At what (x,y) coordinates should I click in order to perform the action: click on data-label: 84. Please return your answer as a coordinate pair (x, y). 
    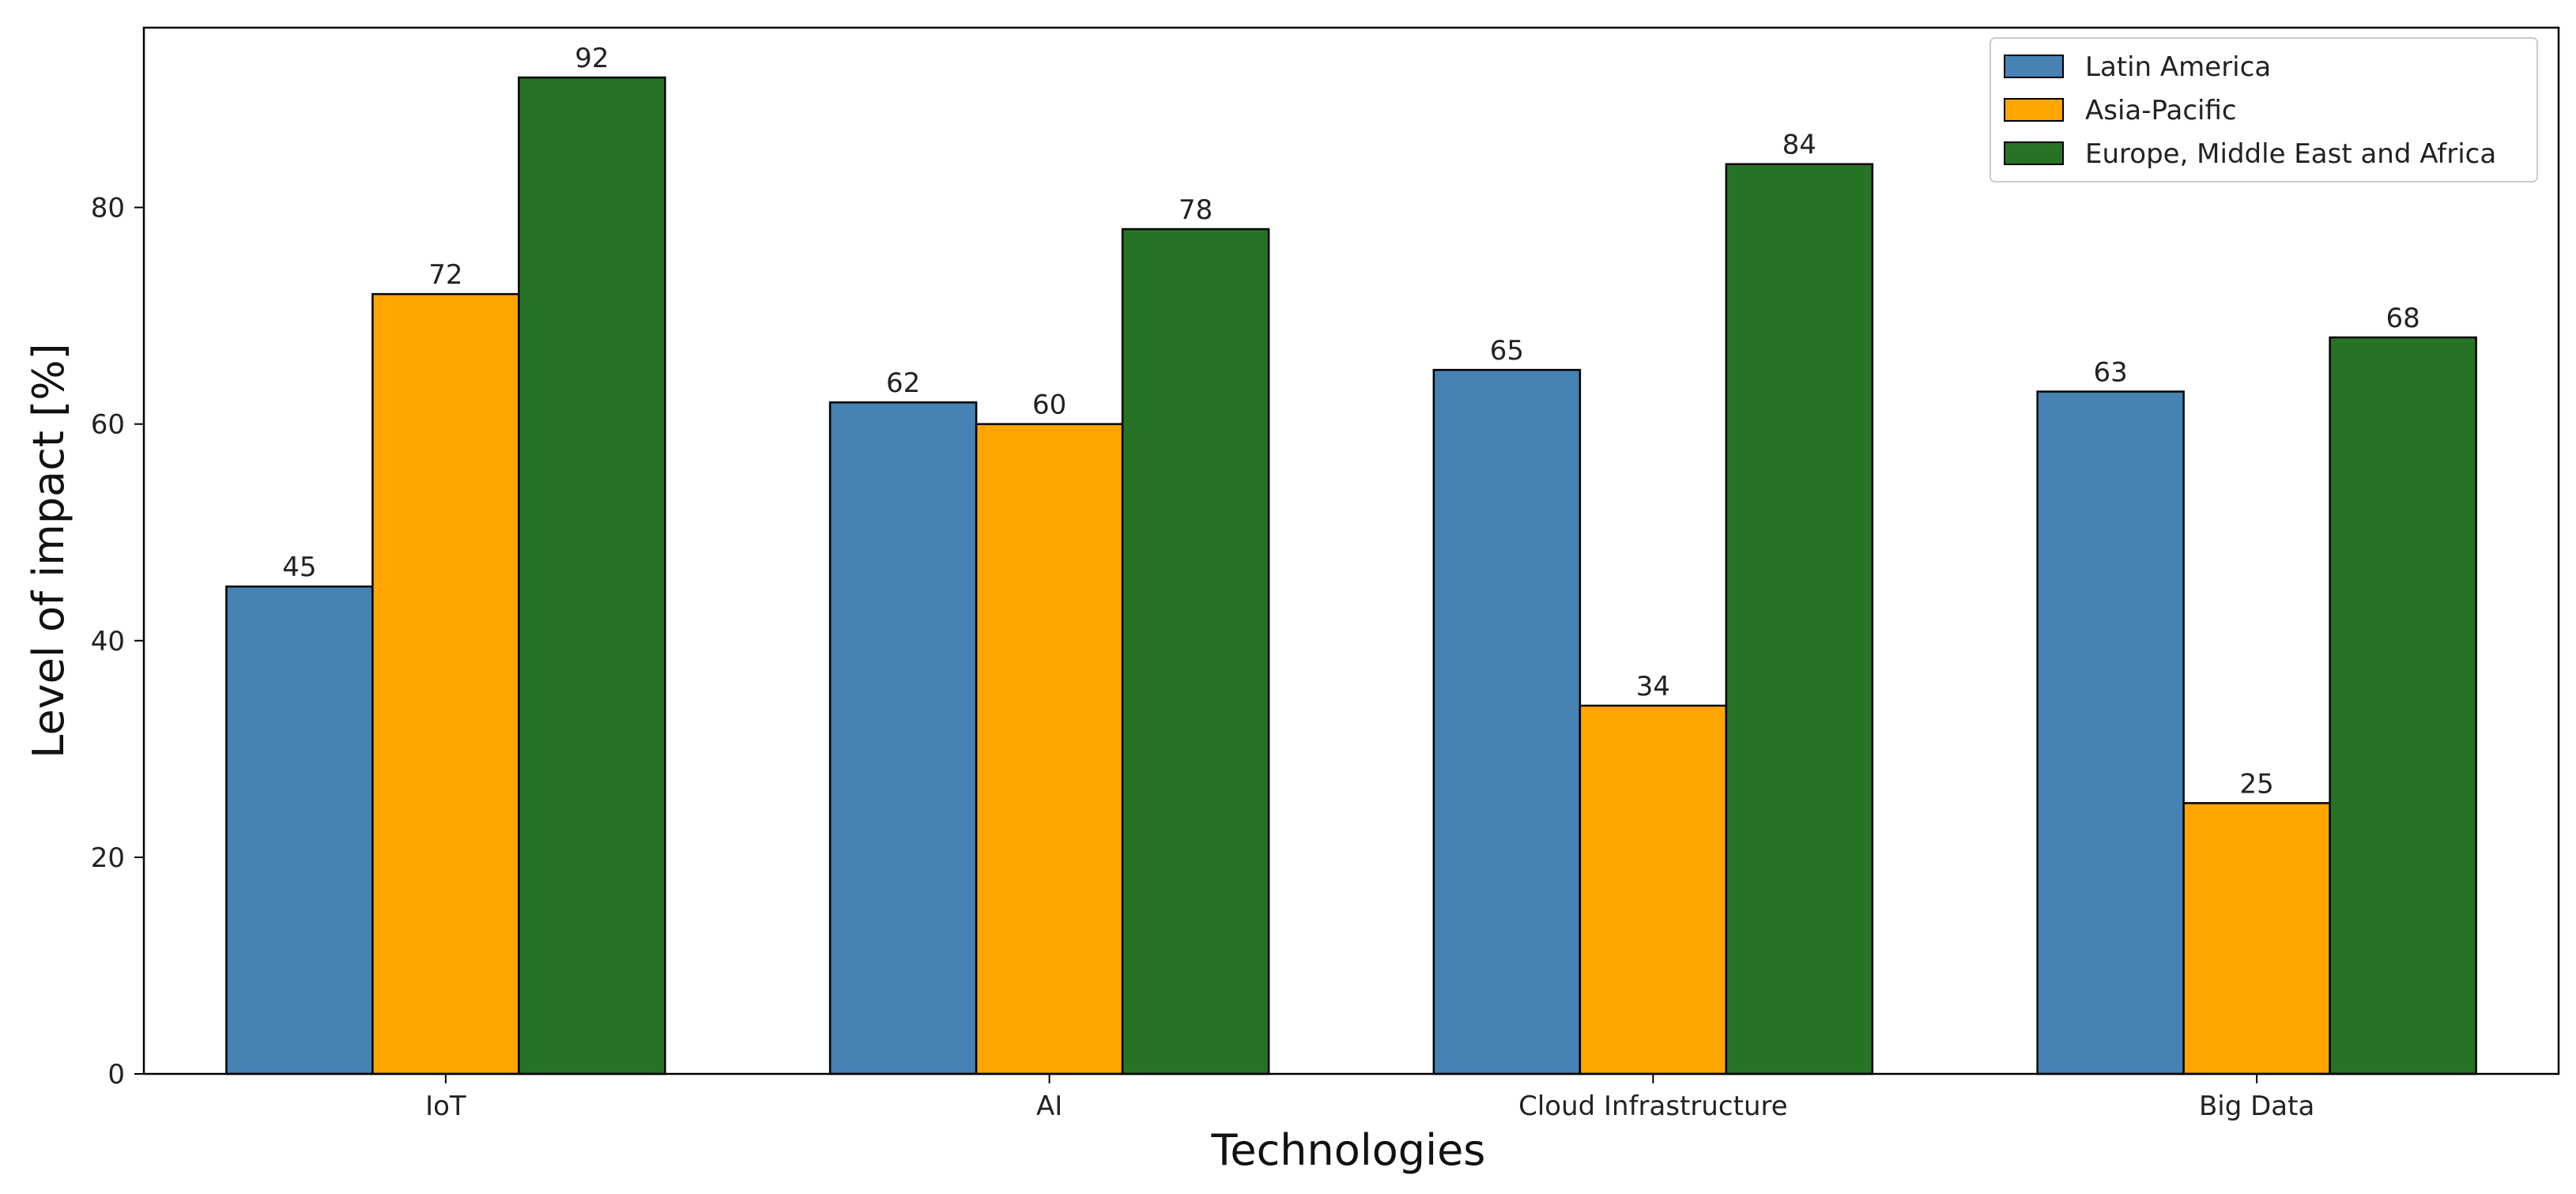
    Looking at the image, I should click on (1799, 145).